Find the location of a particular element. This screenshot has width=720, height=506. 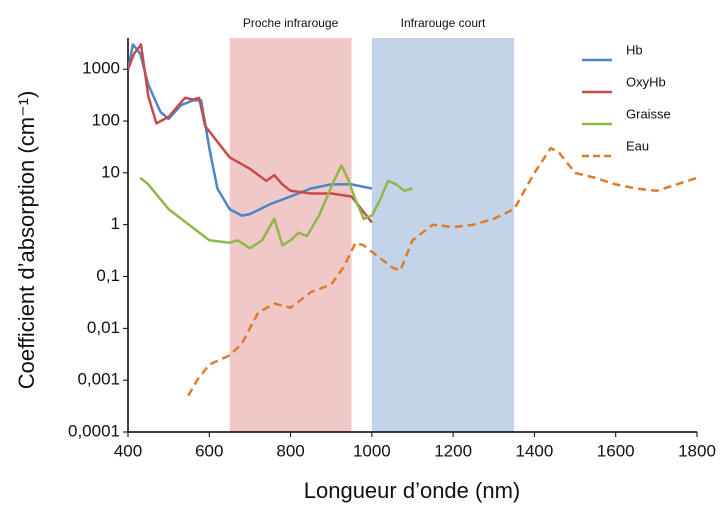

y-tick-label: 100 is located at coordinates (106, 120).